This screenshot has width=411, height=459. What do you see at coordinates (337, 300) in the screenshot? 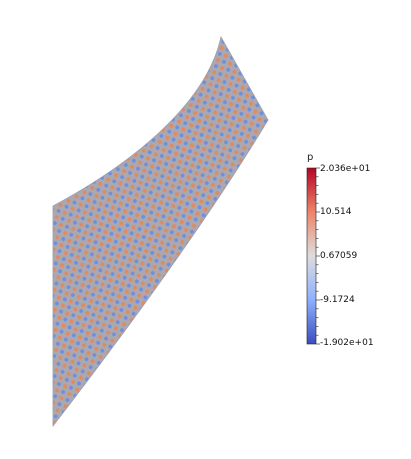
I see `tick-label-lower: -9.1724` at bounding box center [337, 300].